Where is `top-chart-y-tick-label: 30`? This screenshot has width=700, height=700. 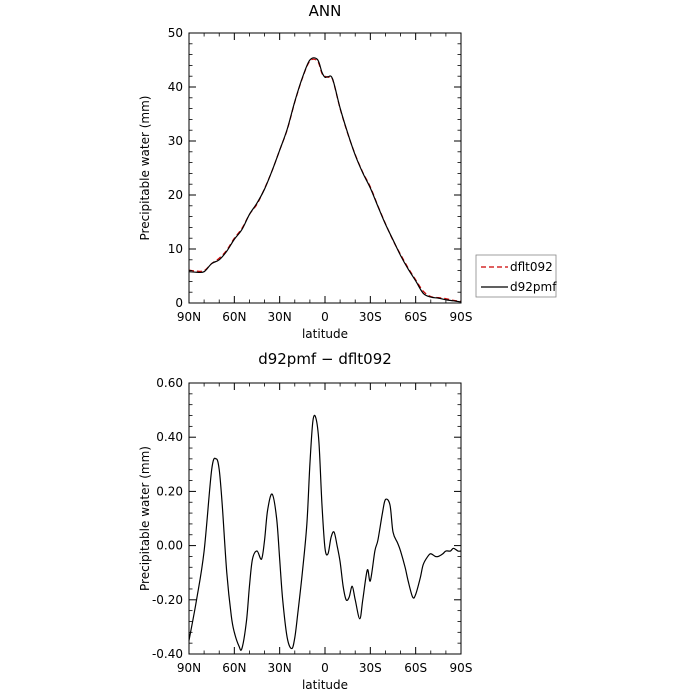
top-chart-y-tick-label: 30 is located at coordinates (175, 141).